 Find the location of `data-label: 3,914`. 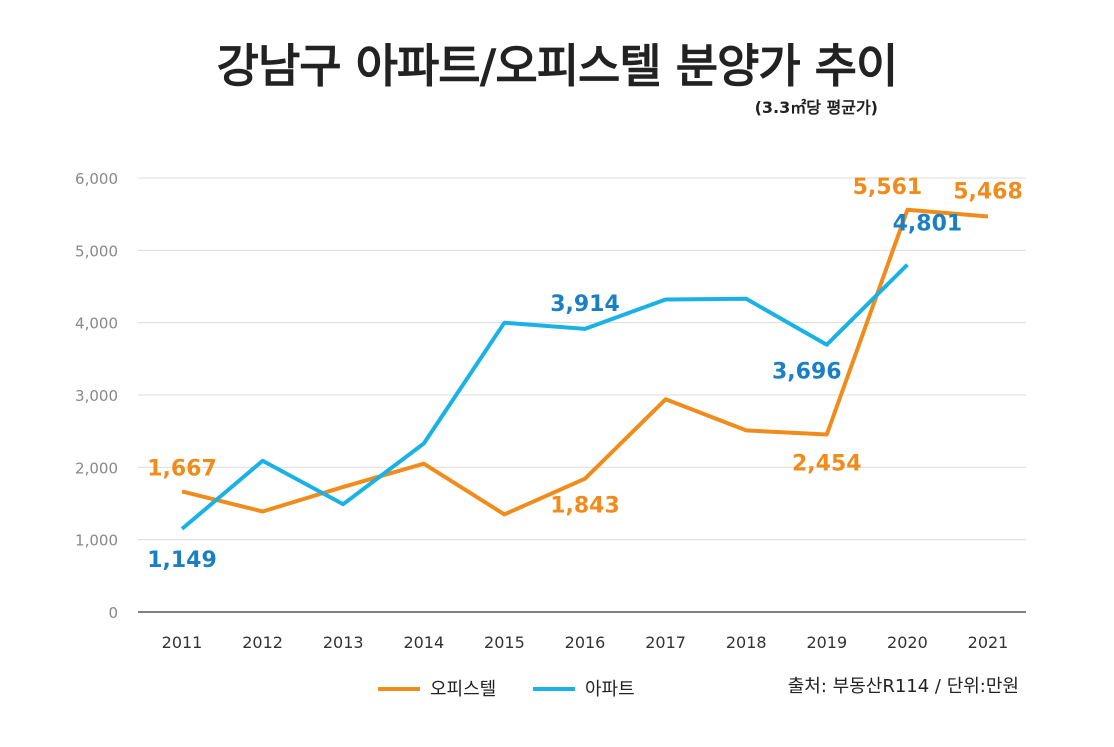

data-label: 3,914 is located at coordinates (585, 304).